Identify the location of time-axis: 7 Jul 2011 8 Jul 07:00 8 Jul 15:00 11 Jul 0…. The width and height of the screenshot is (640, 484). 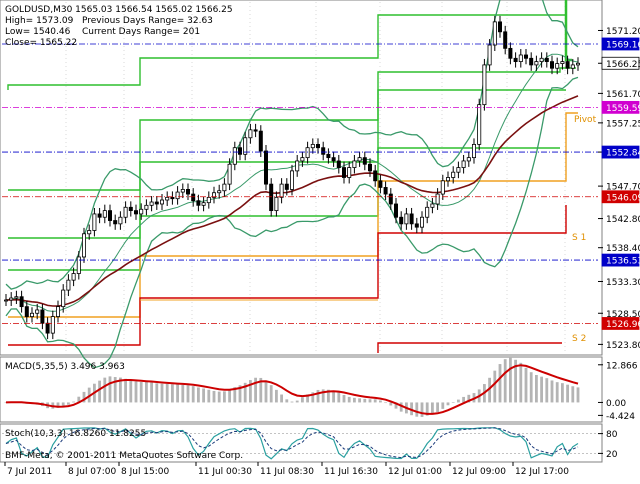
(286, 469).